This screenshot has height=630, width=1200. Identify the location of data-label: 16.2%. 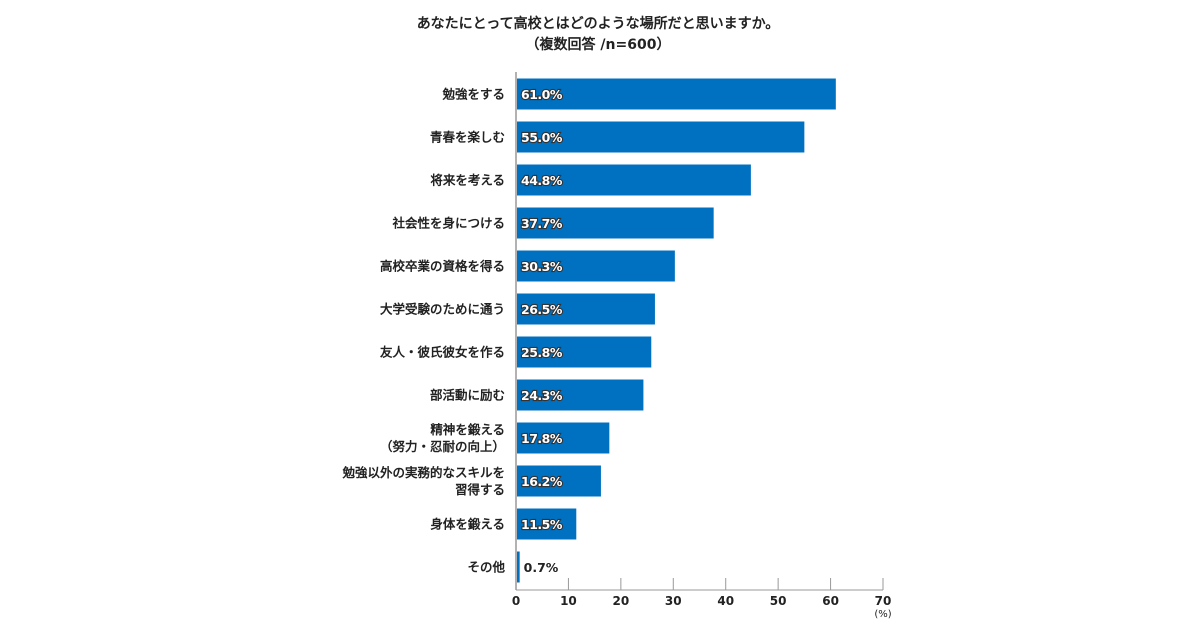
(542, 481).